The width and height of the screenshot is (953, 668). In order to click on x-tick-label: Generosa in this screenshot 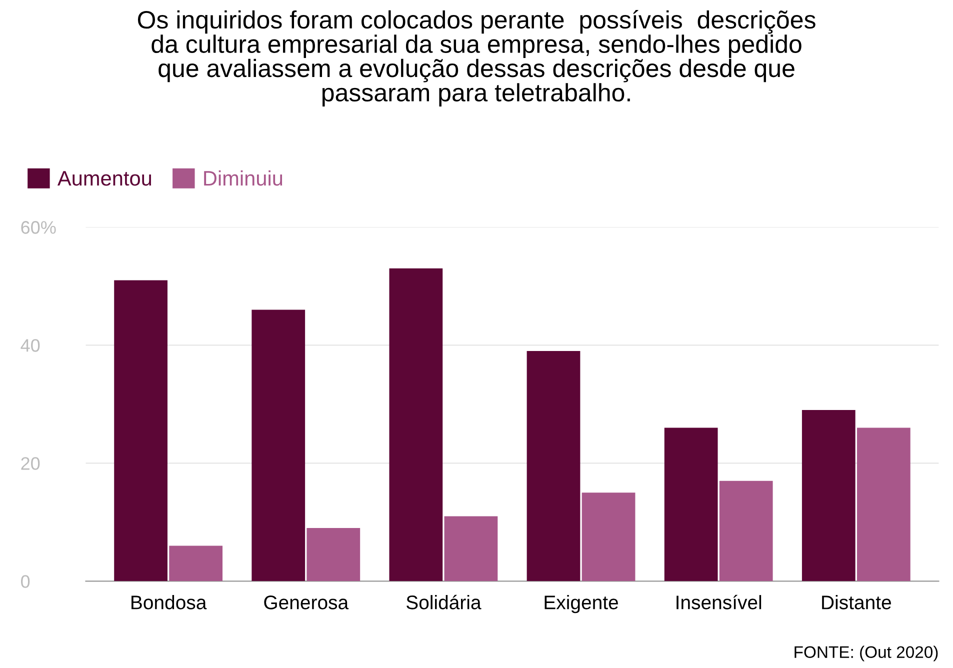, I will do `click(306, 603)`.